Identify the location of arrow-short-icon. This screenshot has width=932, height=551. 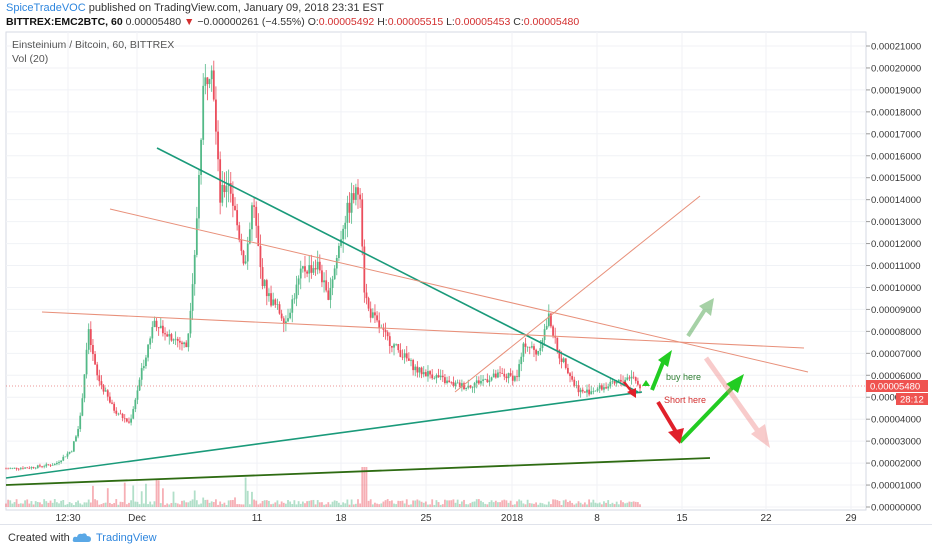
(670, 422).